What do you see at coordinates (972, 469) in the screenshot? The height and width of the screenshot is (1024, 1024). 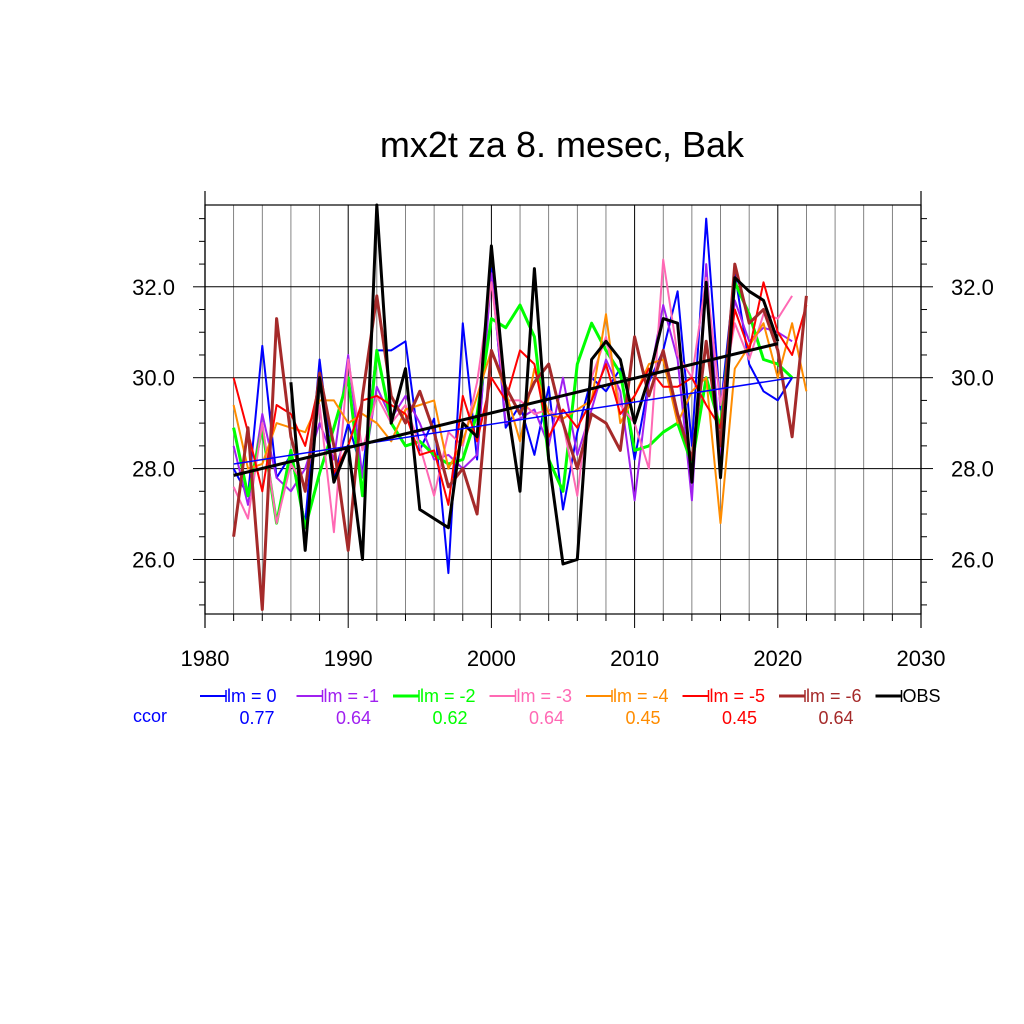 I see `y-tick-label-right: 28.0` at bounding box center [972, 469].